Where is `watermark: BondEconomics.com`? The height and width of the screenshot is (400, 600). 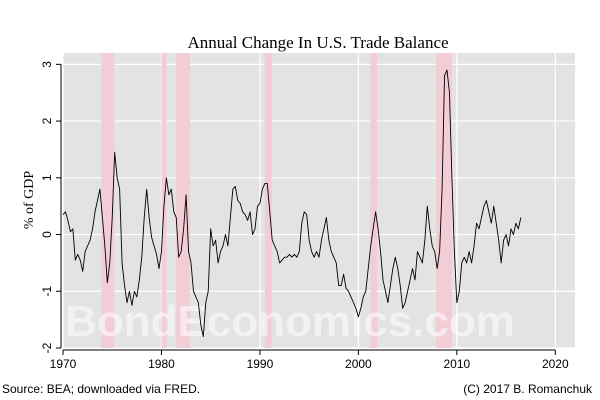 watermark: BondEconomics.com is located at coordinates (290, 321).